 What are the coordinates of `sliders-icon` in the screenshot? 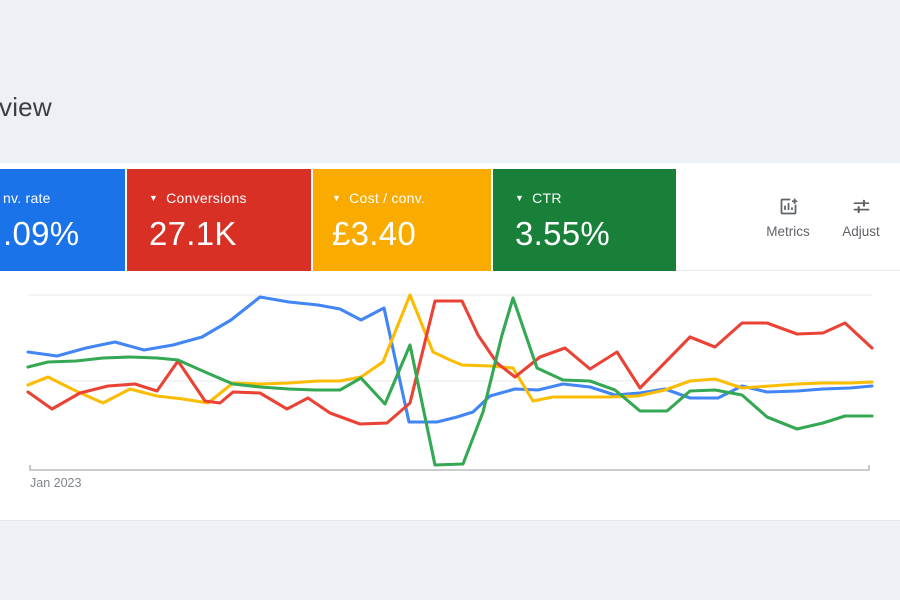 It's located at (861, 206).